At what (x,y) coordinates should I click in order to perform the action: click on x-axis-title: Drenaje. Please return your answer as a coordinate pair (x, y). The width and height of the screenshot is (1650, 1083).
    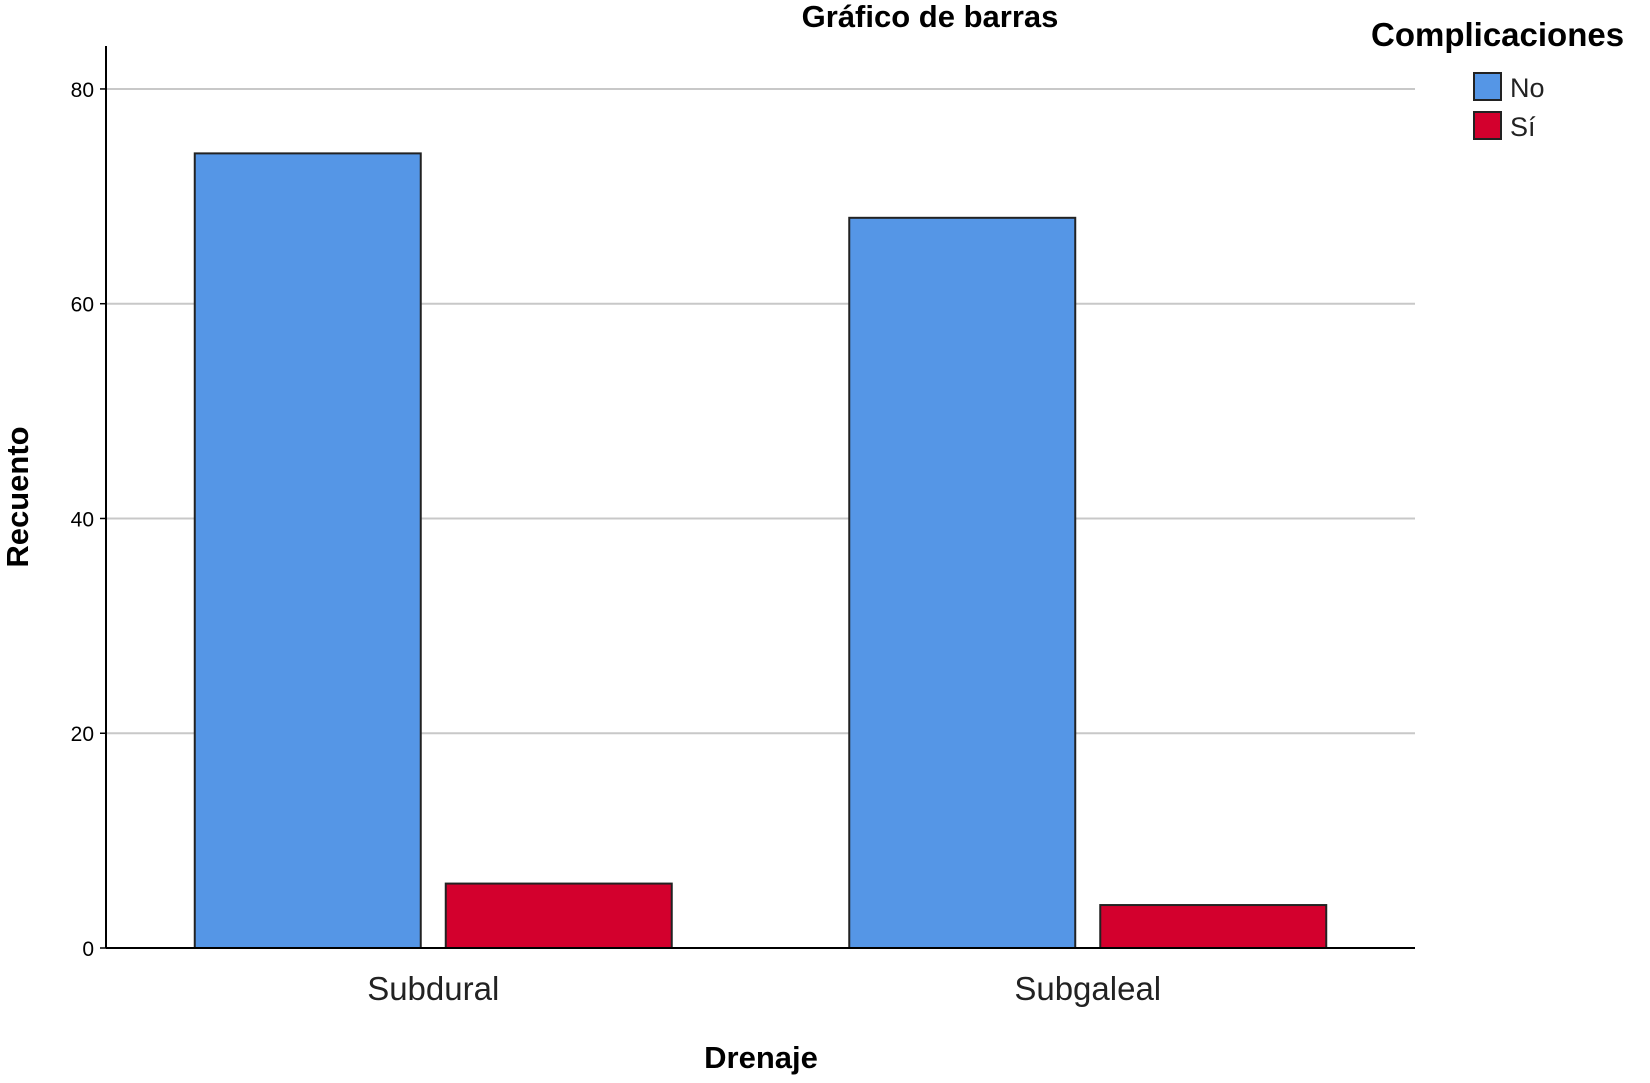
    Looking at the image, I should click on (761, 1057).